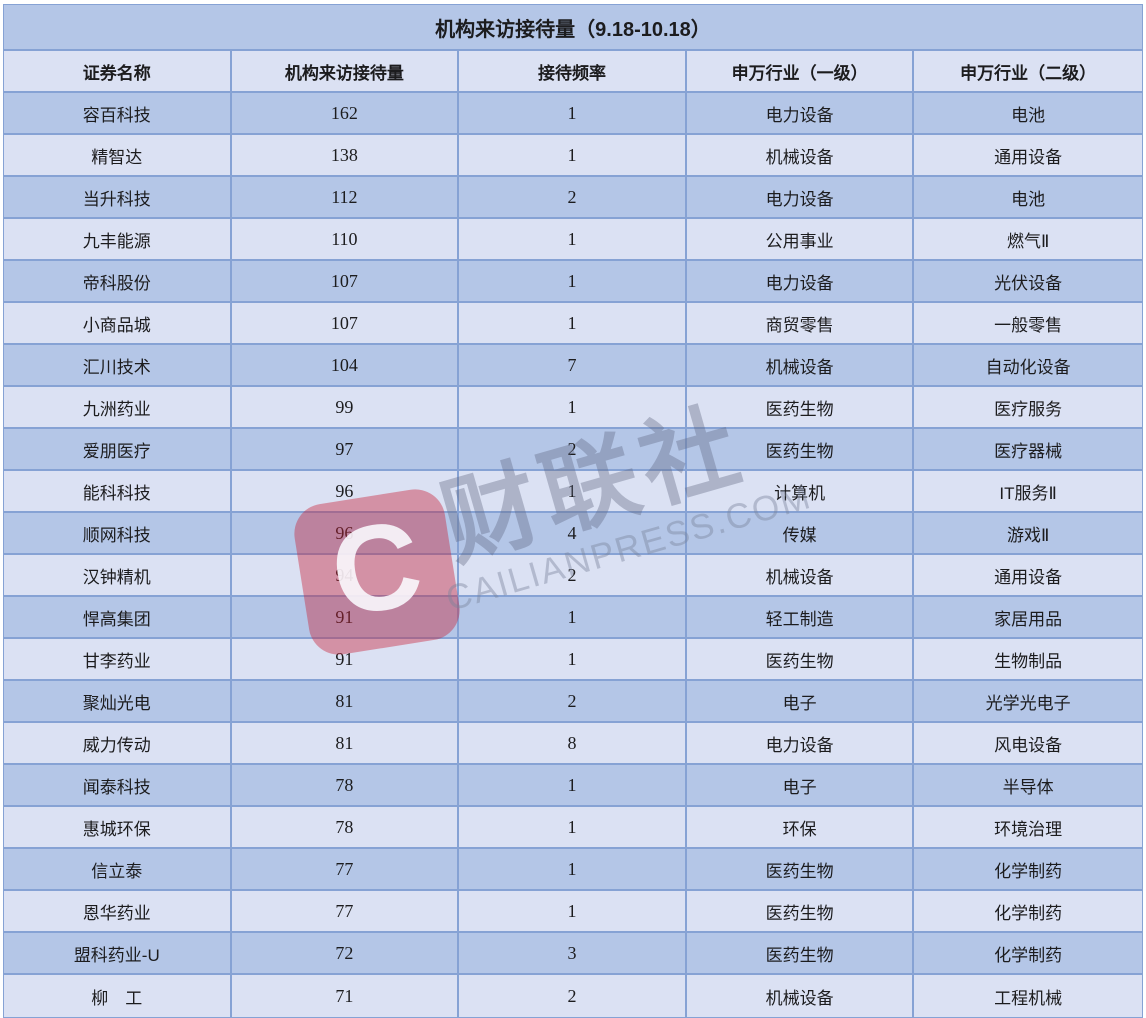 Image resolution: width=1146 pixels, height=1018 pixels. Describe the element at coordinates (1028, 661) in the screenshot. I see `industry-l2-cell: 生物制品` at that location.